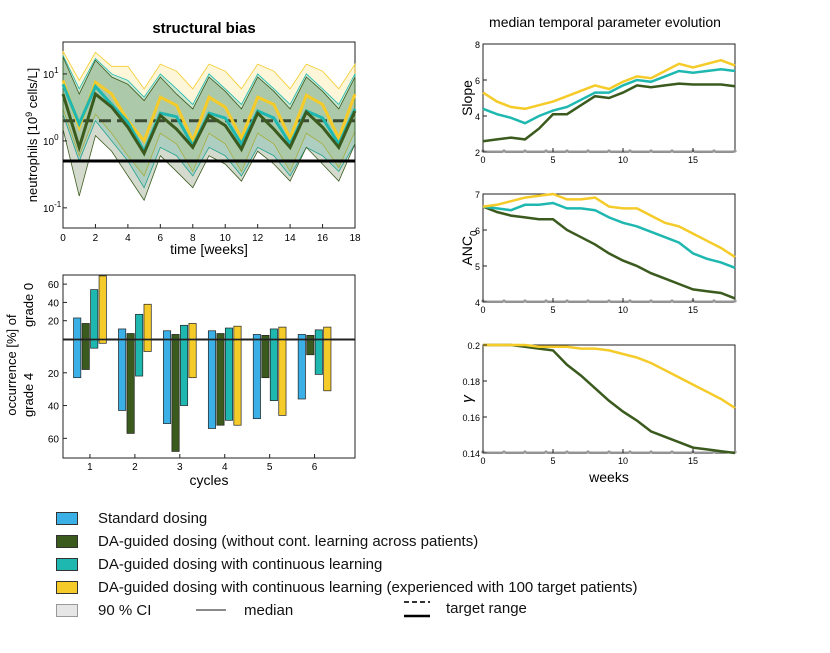 Image resolution: width=830 pixels, height=653 pixels. I want to click on legend-label-standard: Standard dosing, so click(153, 518).